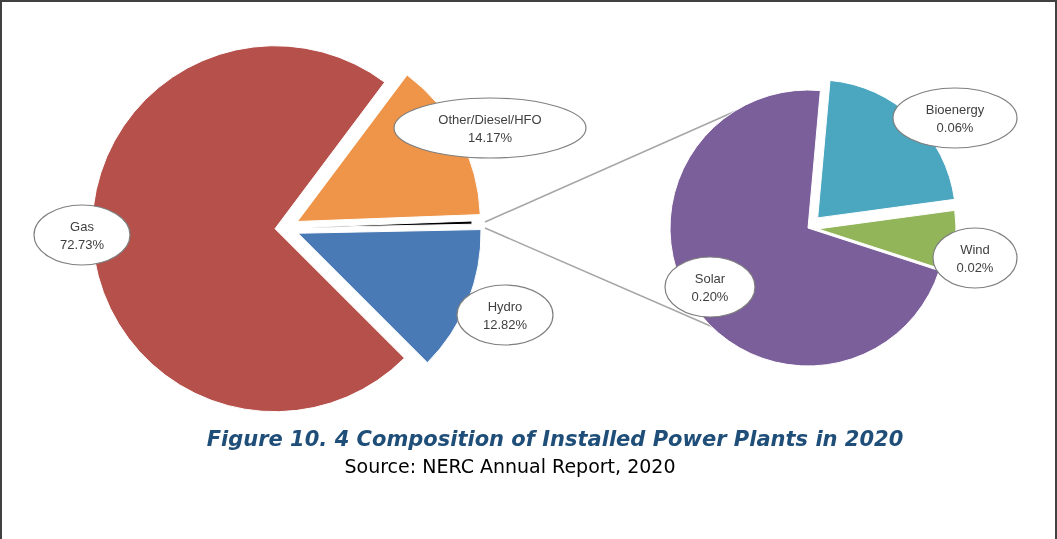 The height and width of the screenshot is (539, 1057). Describe the element at coordinates (490, 137) in the screenshot. I see `data-label: 14.17%` at that location.